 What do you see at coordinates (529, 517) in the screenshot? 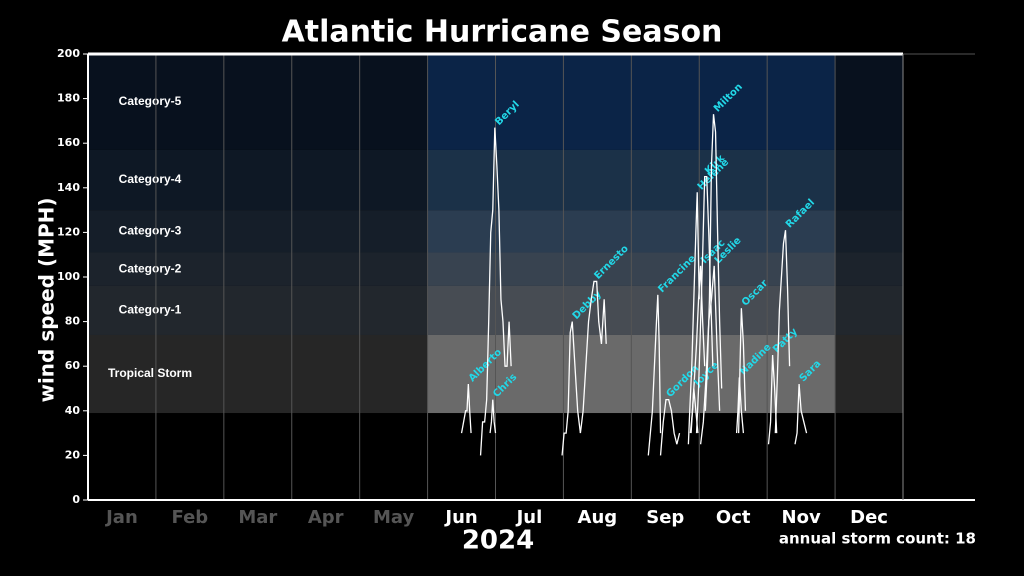
I see `x-tick-label: Jul` at bounding box center [529, 517].